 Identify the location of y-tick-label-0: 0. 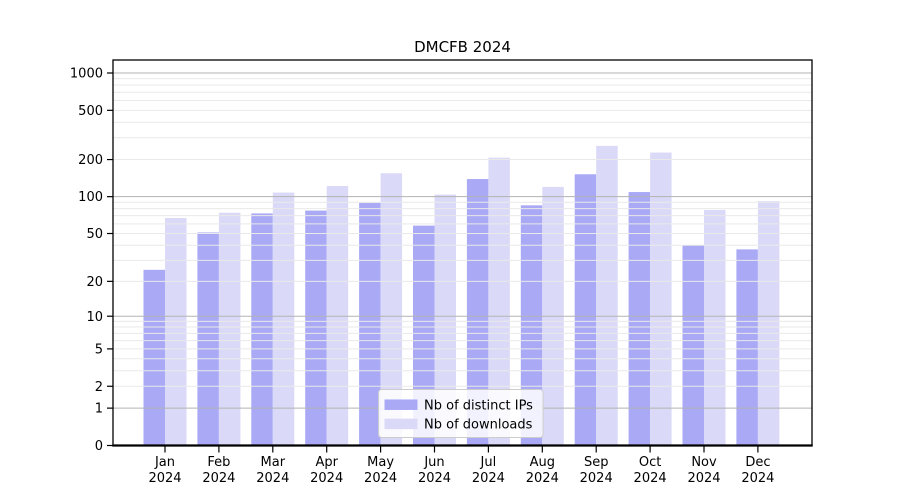
(99, 446).